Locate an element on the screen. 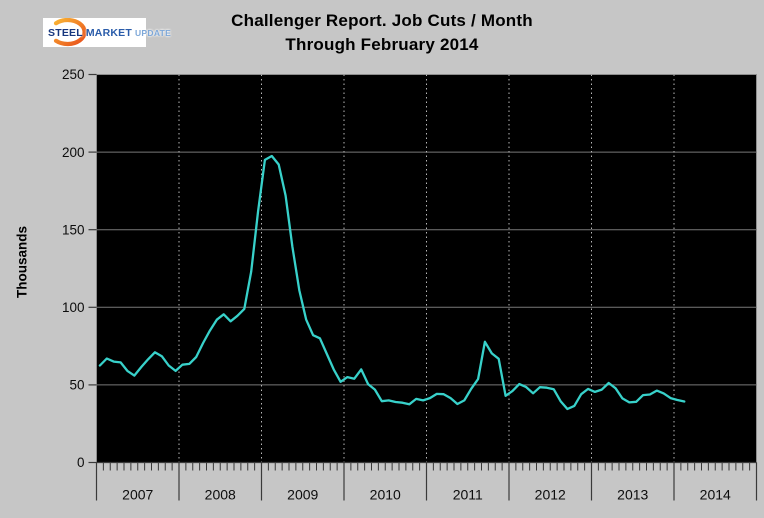 The width and height of the screenshot is (764, 518). year-label-2010: 2010 is located at coordinates (385, 495).